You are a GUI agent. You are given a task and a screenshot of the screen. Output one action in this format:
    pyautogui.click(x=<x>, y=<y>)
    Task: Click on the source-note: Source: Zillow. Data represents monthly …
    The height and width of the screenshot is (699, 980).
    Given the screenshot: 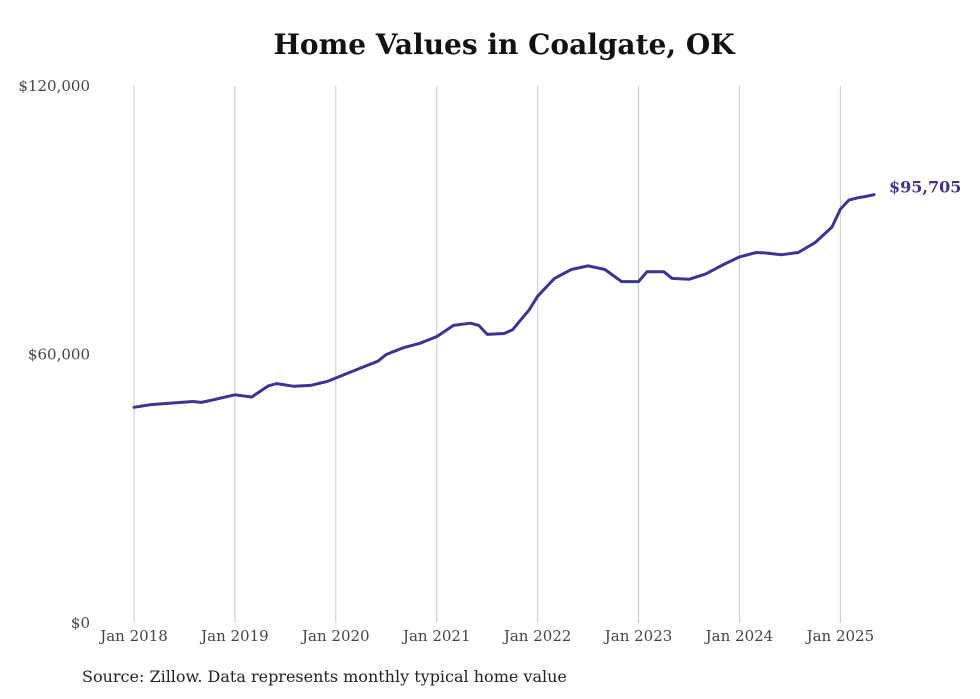 What is the action you would take?
    pyautogui.click(x=324, y=676)
    